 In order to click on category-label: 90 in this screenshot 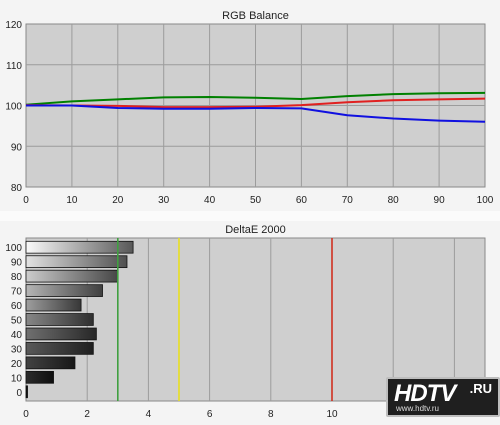, I will do `click(17, 263)`.